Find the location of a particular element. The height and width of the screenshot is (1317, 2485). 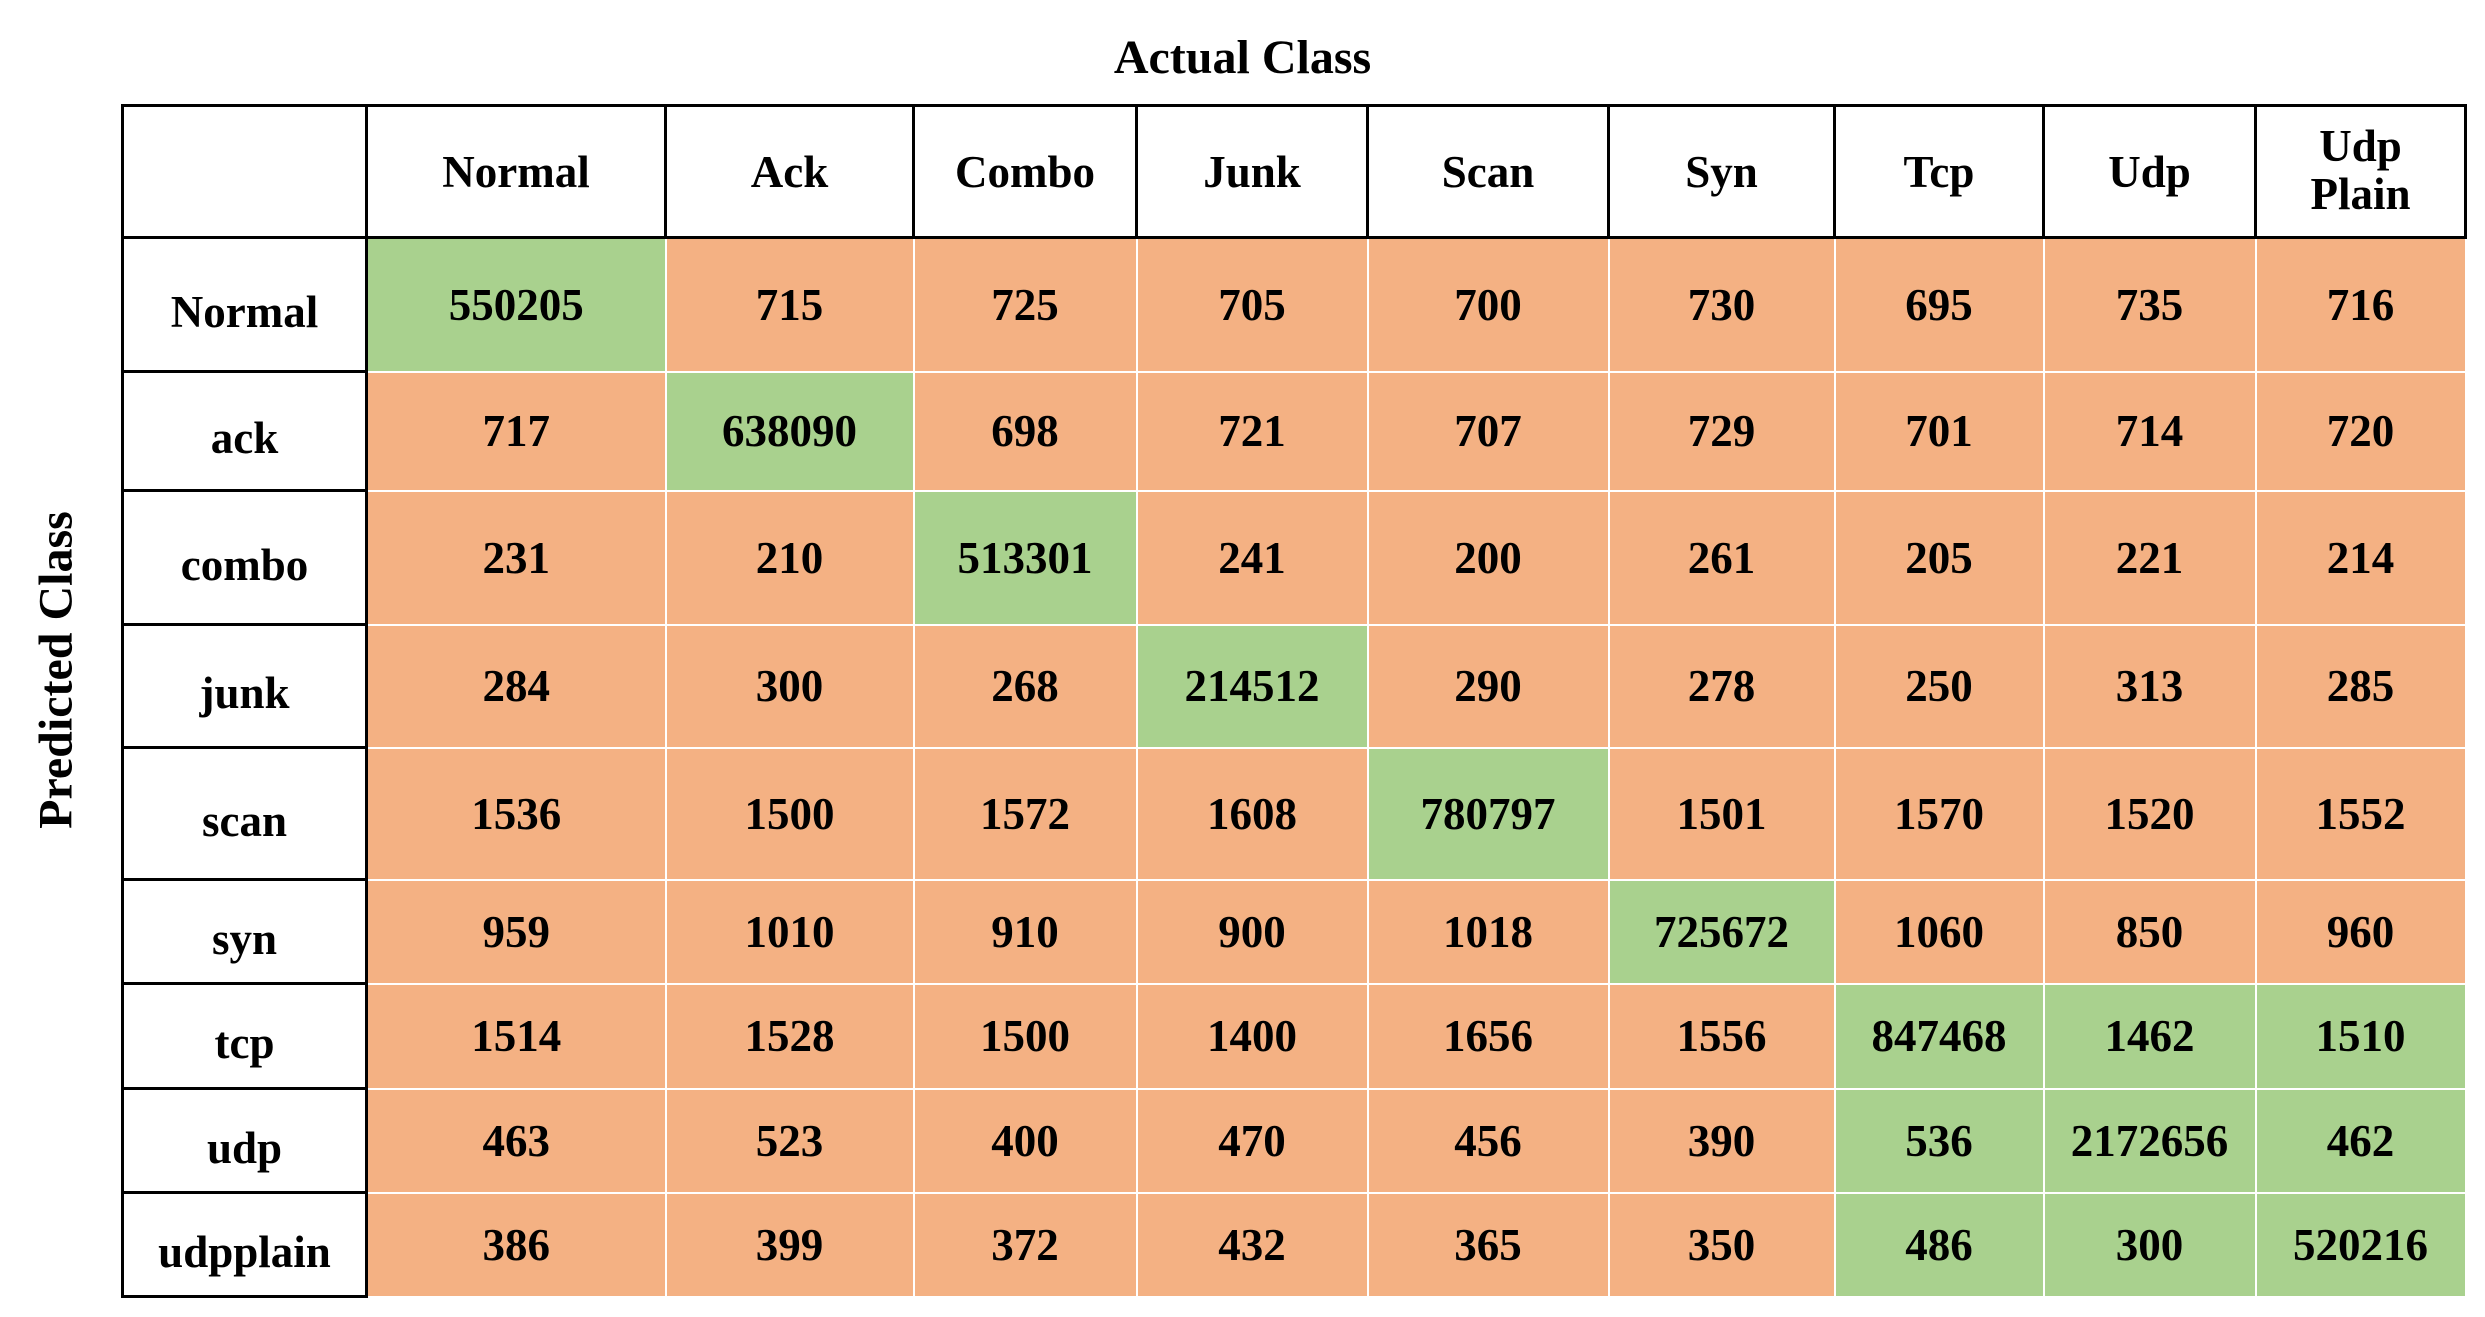

matrix-cell: 730 is located at coordinates (1721, 304).